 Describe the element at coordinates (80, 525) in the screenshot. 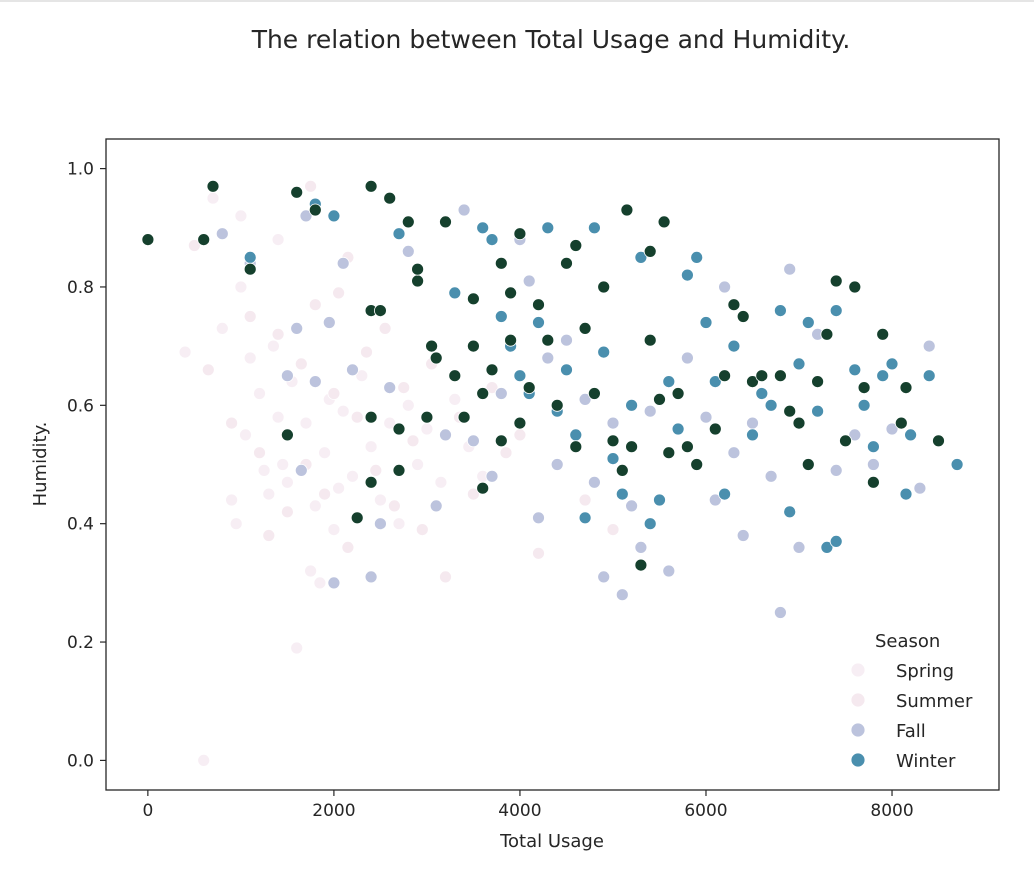

I see `y-tick-label: 0.4` at that location.